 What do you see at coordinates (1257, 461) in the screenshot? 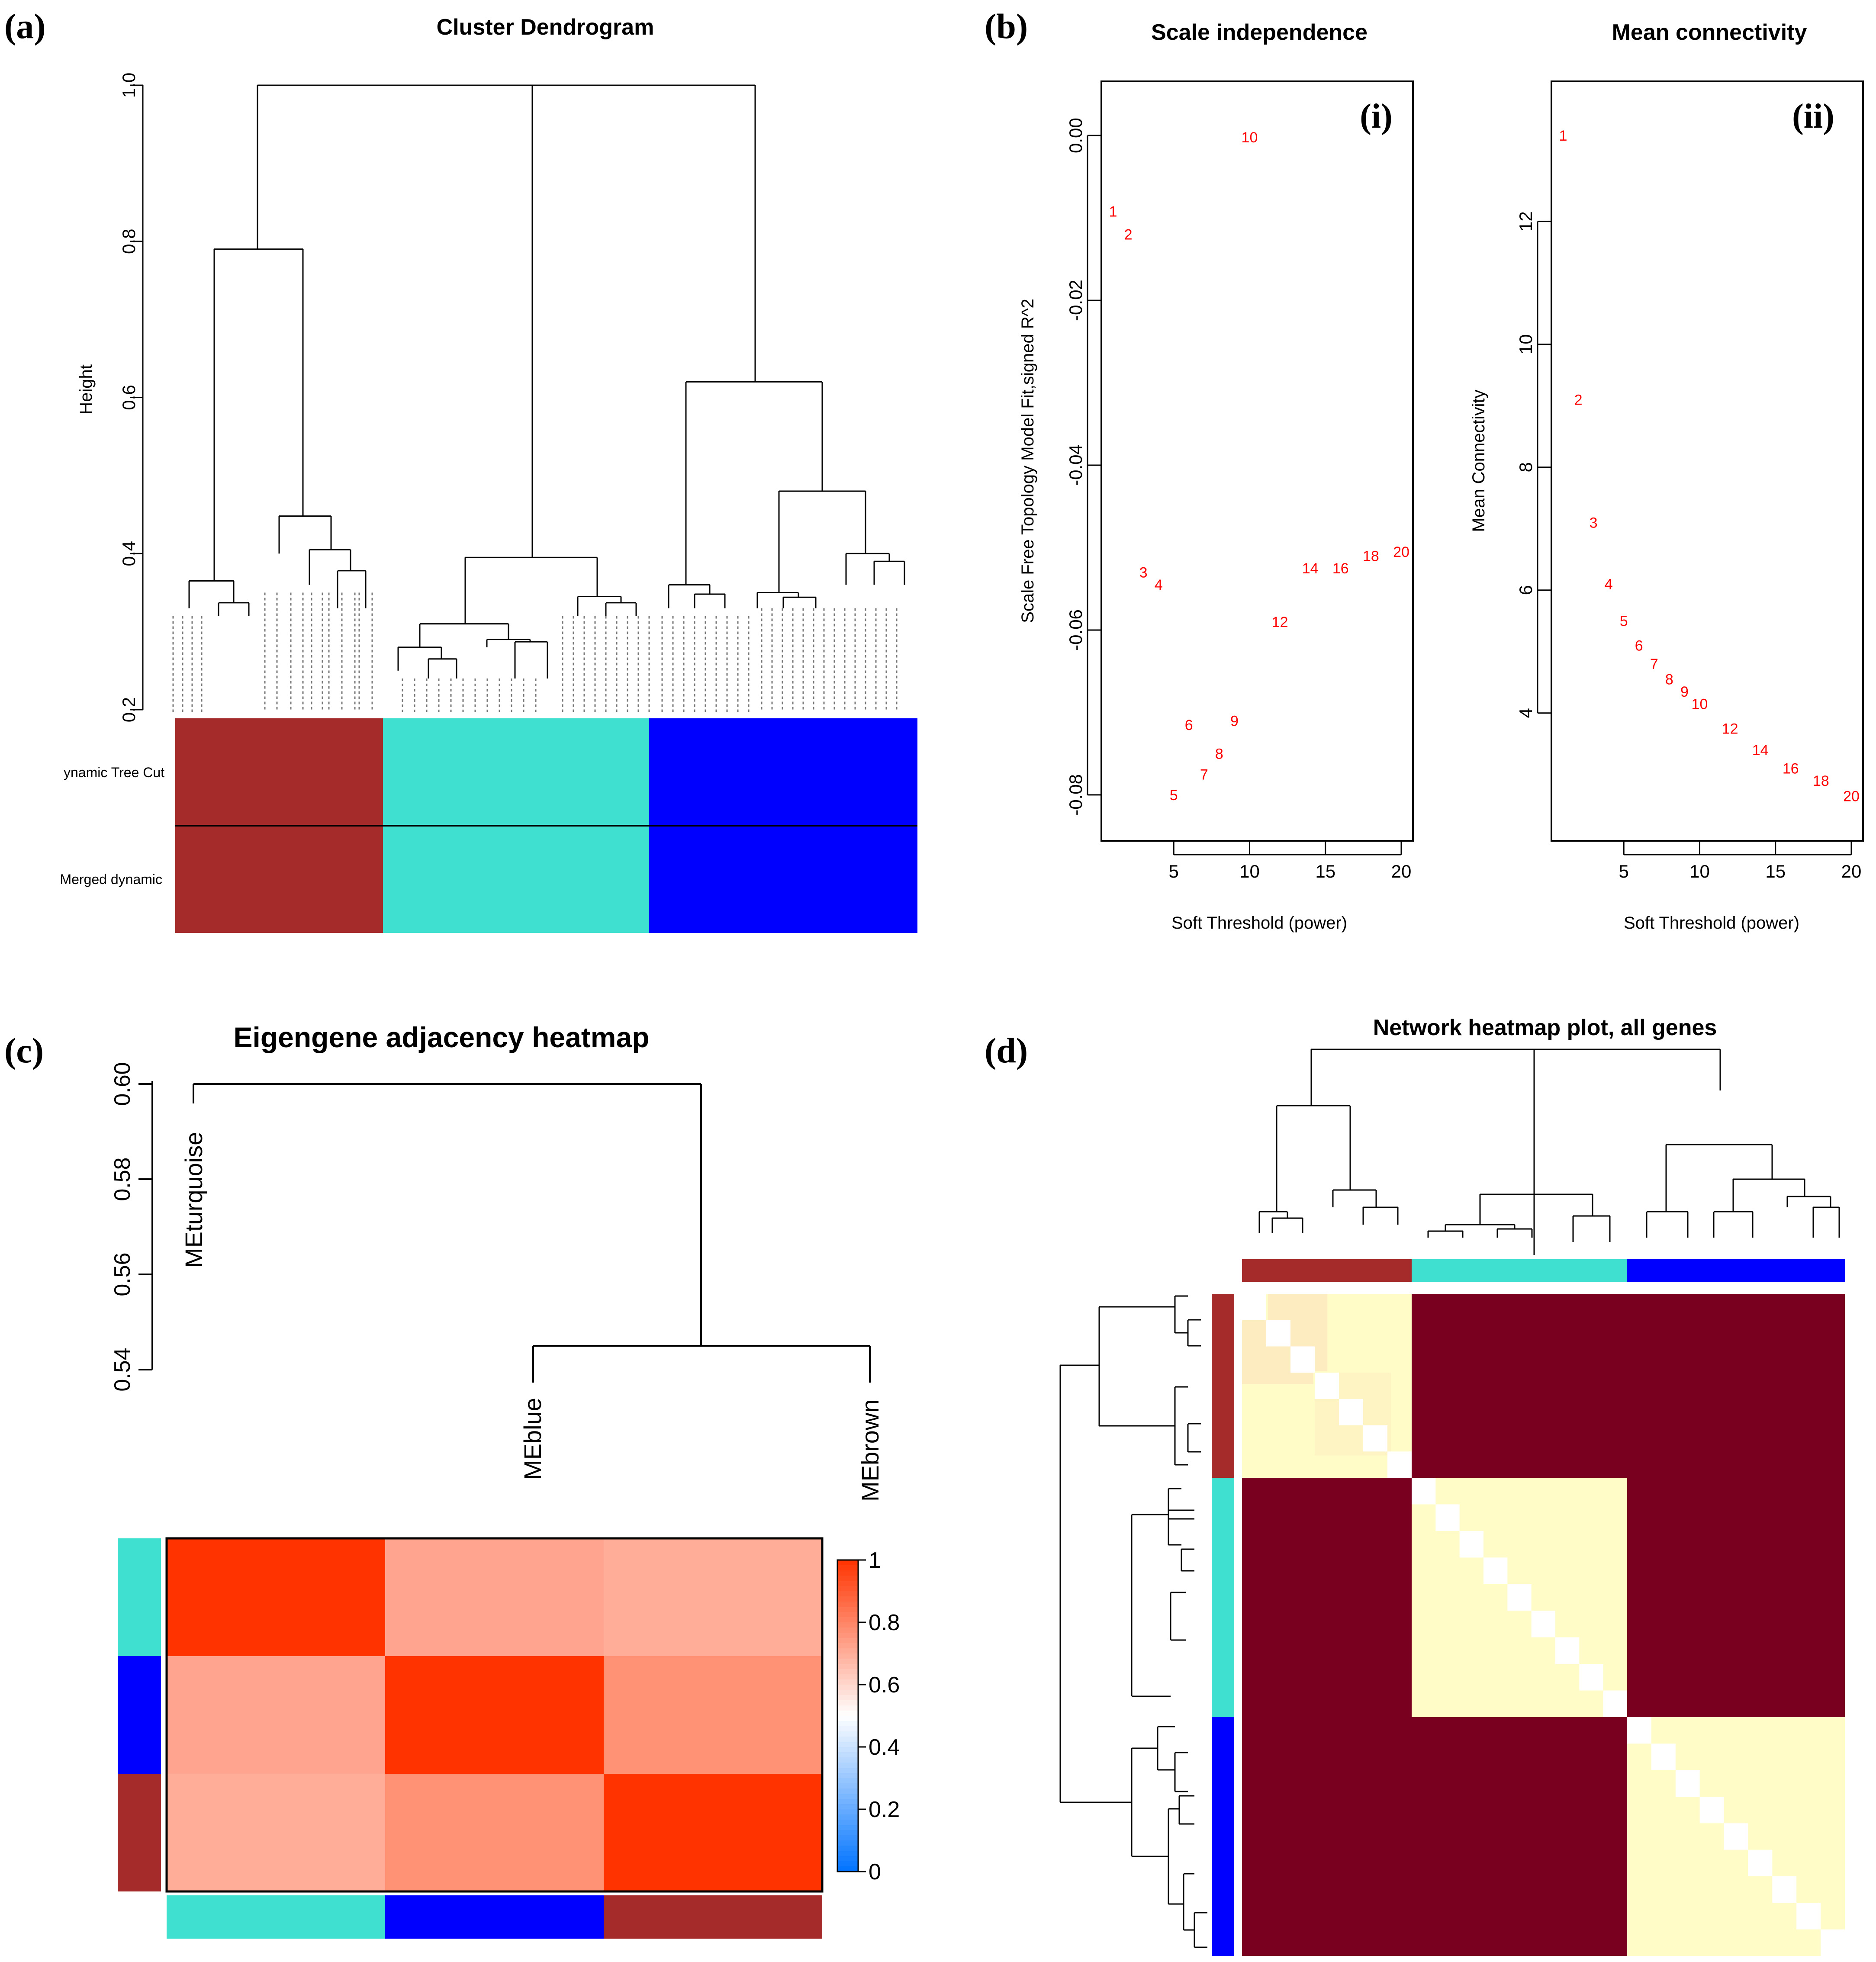
I see `panel-b-left-plot-frame` at bounding box center [1257, 461].